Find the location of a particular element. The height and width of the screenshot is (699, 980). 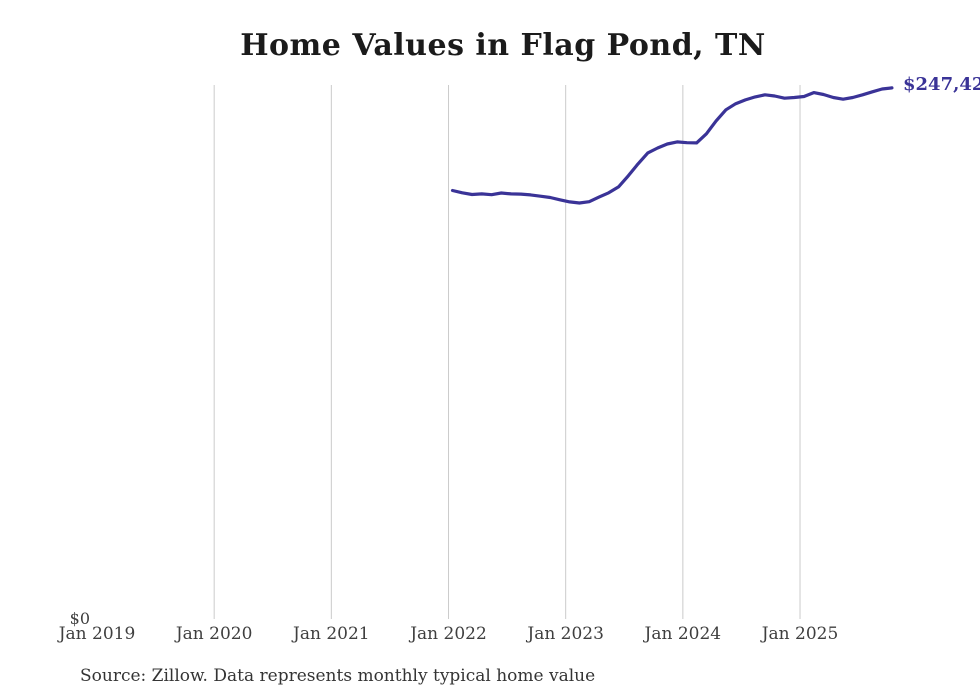

x-axis-label: Jan 2023 is located at coordinates (565, 634).